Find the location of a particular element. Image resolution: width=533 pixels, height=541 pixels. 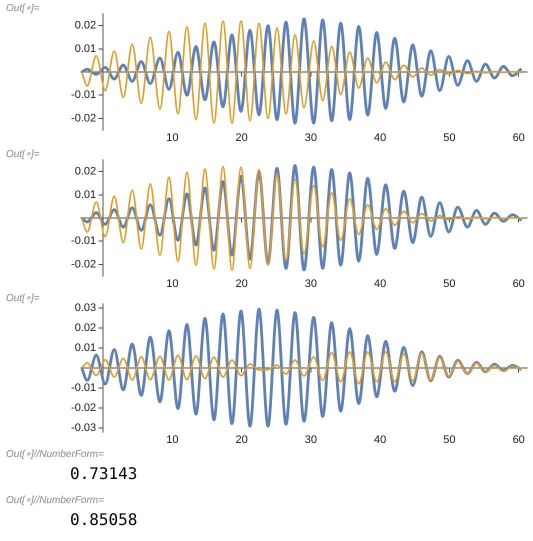

y-tick-label: 0.03 is located at coordinates (85, 308).